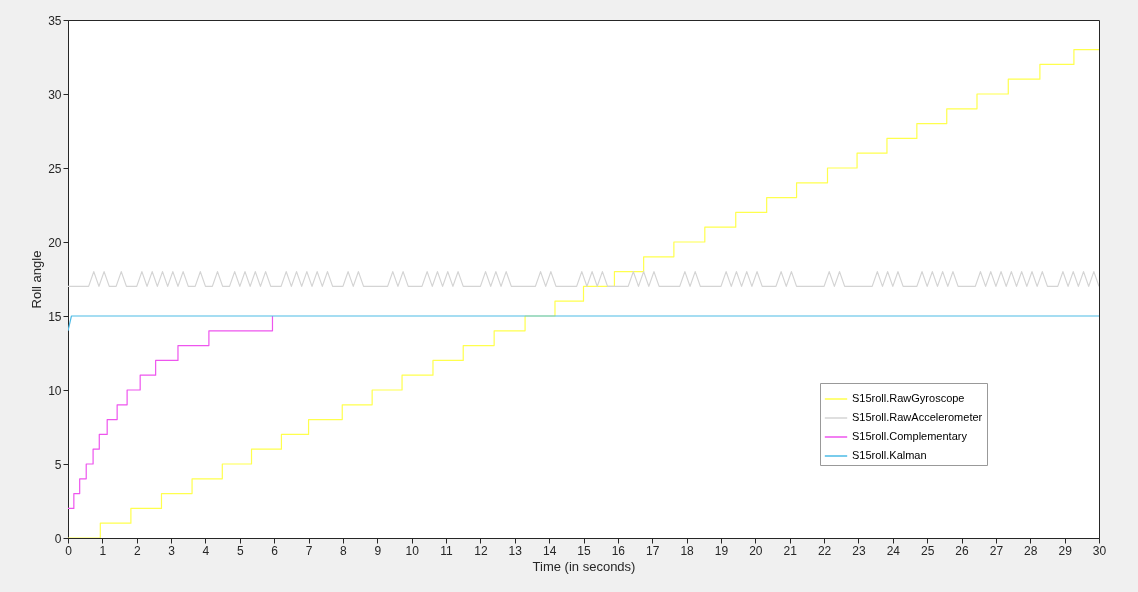 This screenshot has height=592, width=1138. Describe the element at coordinates (447, 550) in the screenshot. I see `x-tick-label: 11` at that location.